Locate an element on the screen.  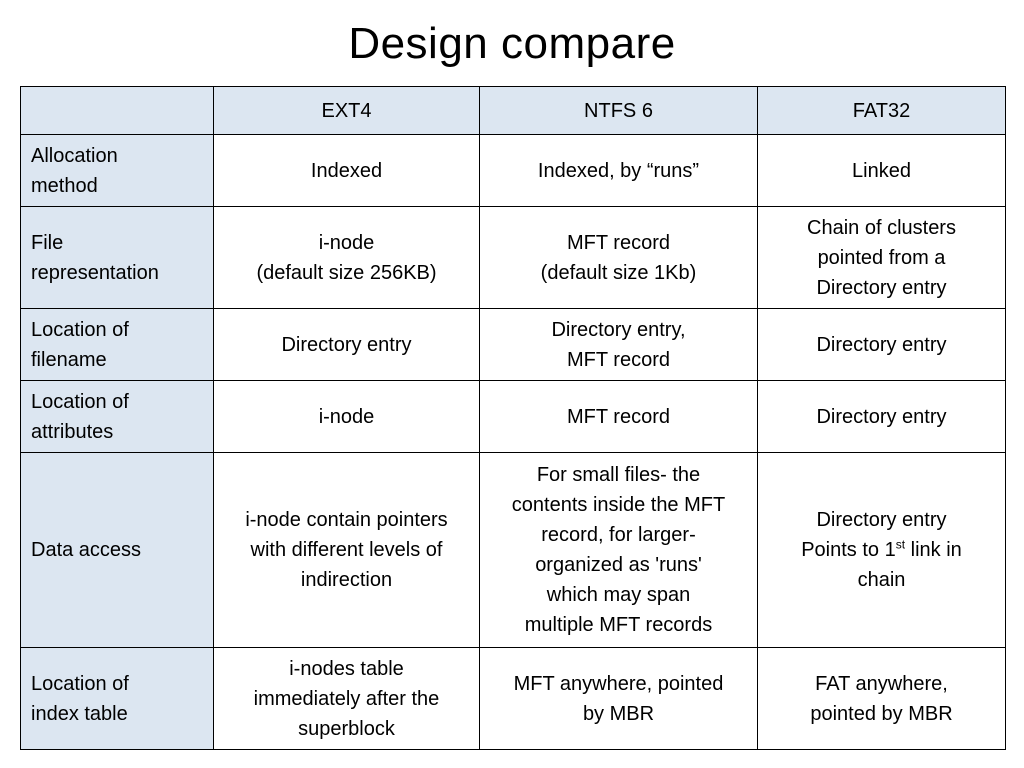
row-label-allocation-method: Allocation method is located at coordinates (117, 170).